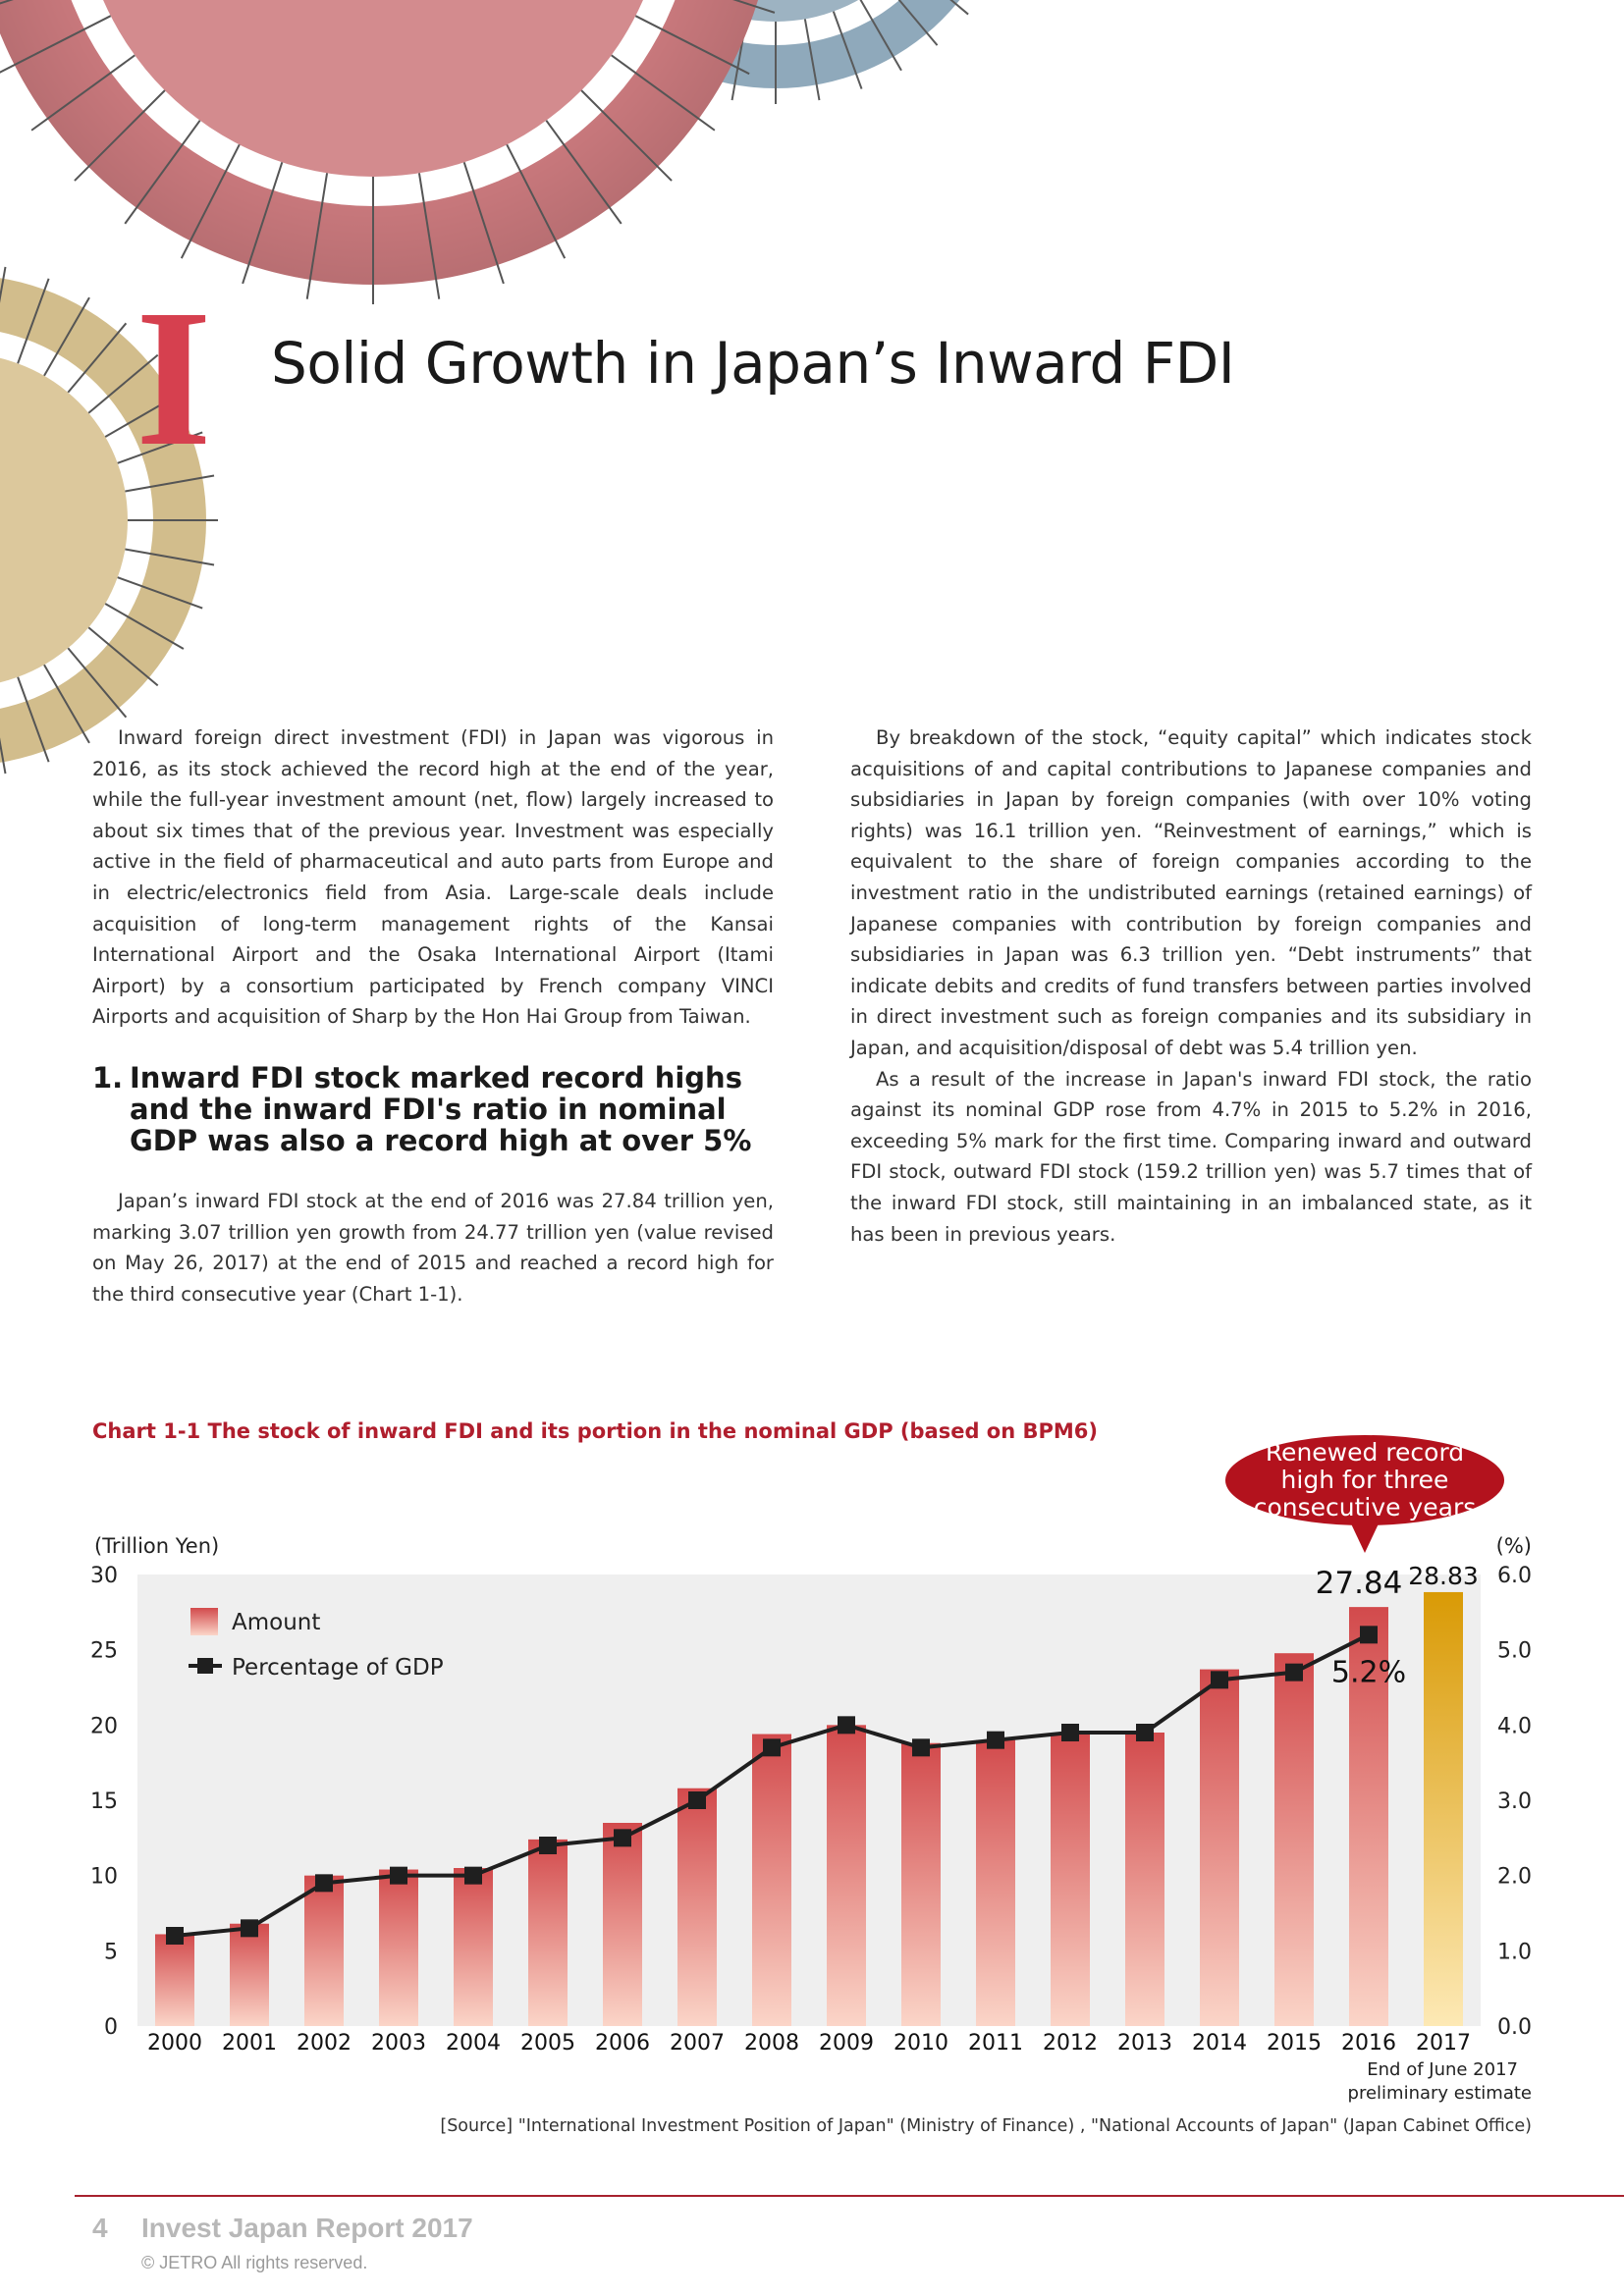 The width and height of the screenshot is (1624, 2296). I want to click on y-right-tick-label: 4.0, so click(1514, 1726).